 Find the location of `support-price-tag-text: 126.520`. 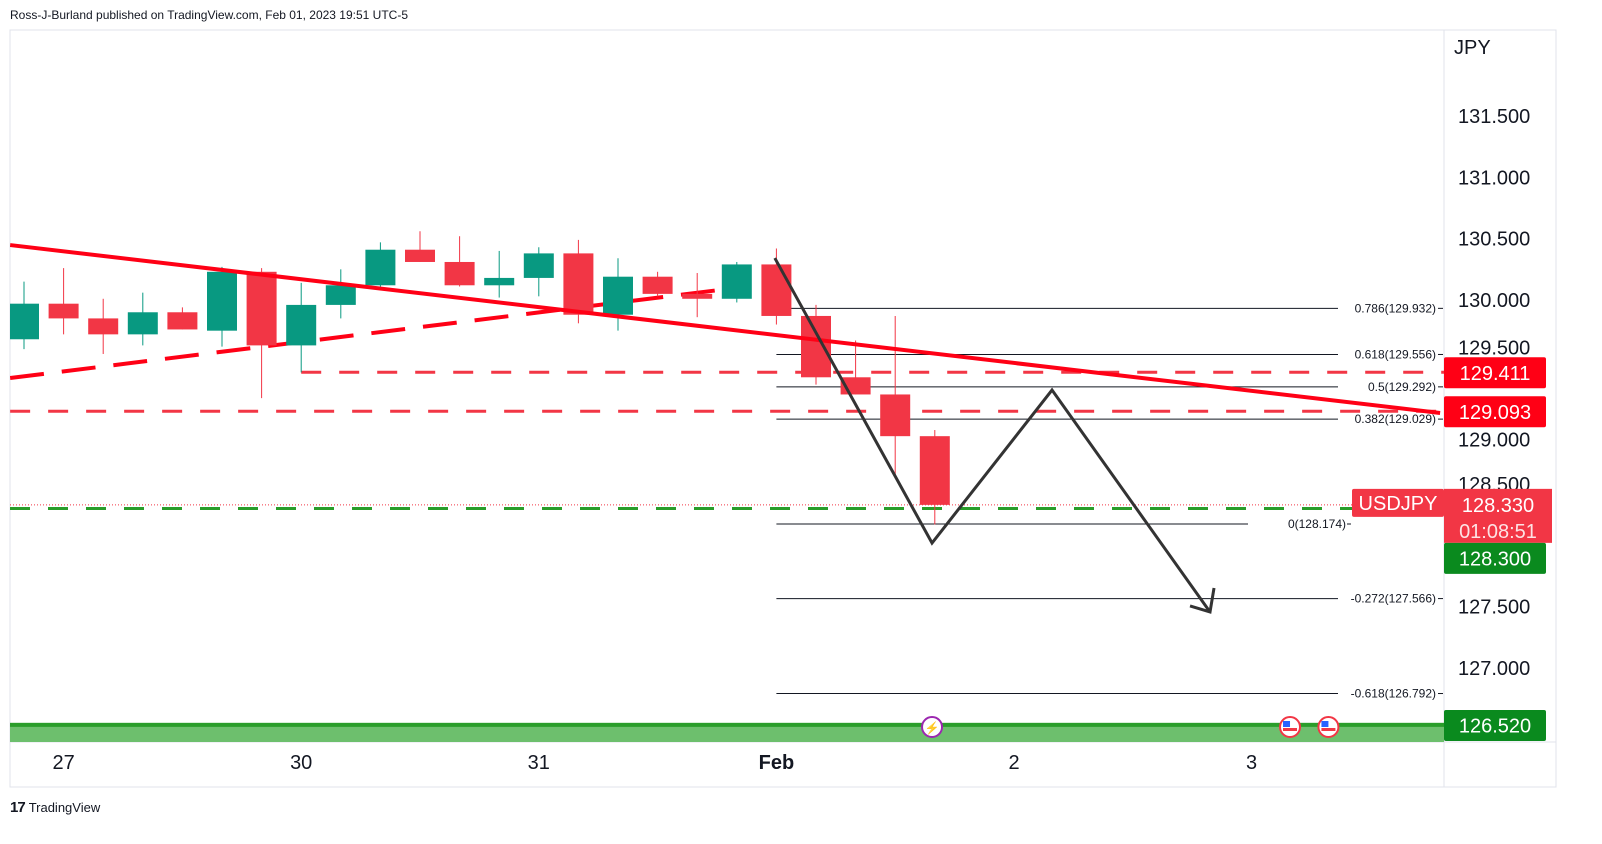

support-price-tag-text: 126.520 is located at coordinates (1495, 727).